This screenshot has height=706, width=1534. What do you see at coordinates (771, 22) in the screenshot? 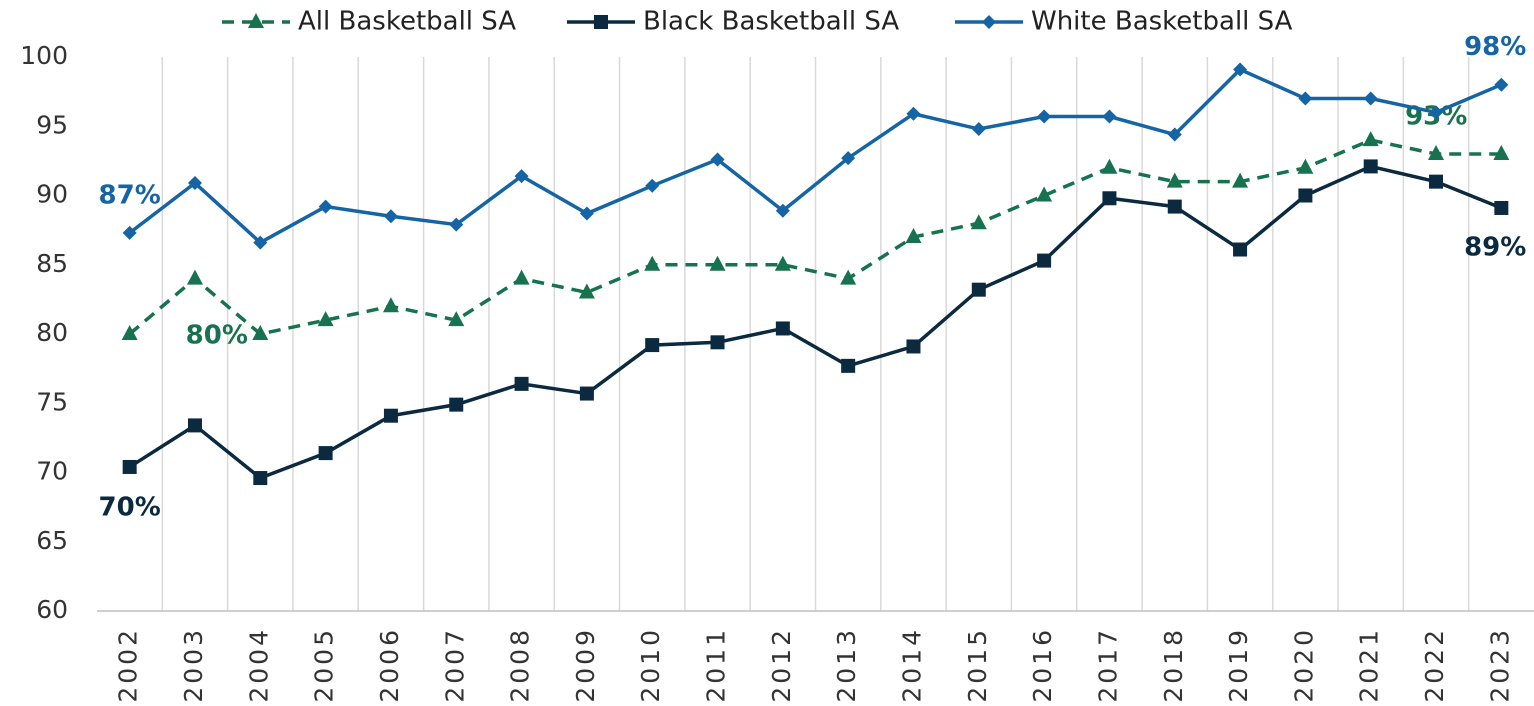
I see `legend-label: Black Basketball SA` at bounding box center [771, 22].